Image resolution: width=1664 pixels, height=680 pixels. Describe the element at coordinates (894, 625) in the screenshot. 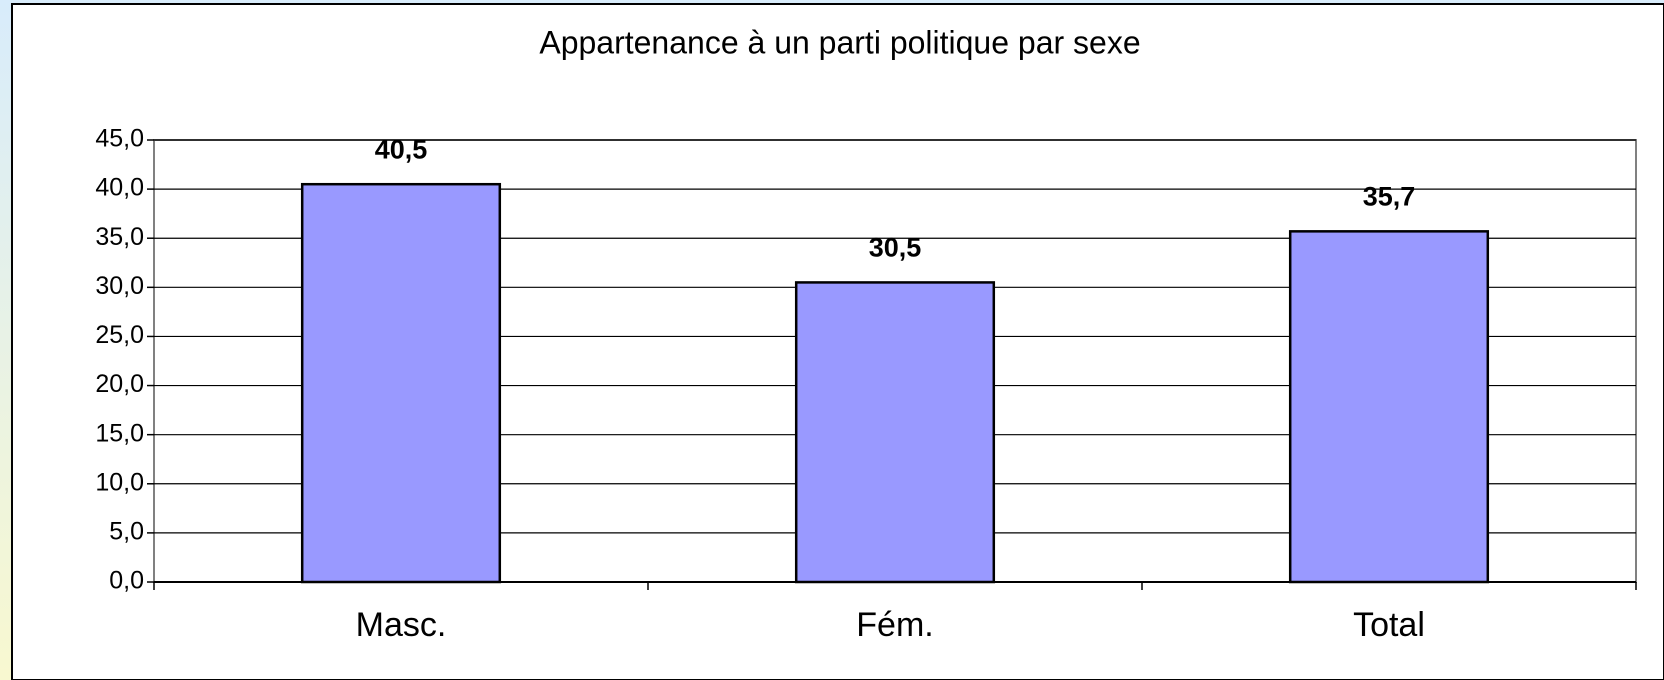

I see `x-tick-label: Fém.` at that location.